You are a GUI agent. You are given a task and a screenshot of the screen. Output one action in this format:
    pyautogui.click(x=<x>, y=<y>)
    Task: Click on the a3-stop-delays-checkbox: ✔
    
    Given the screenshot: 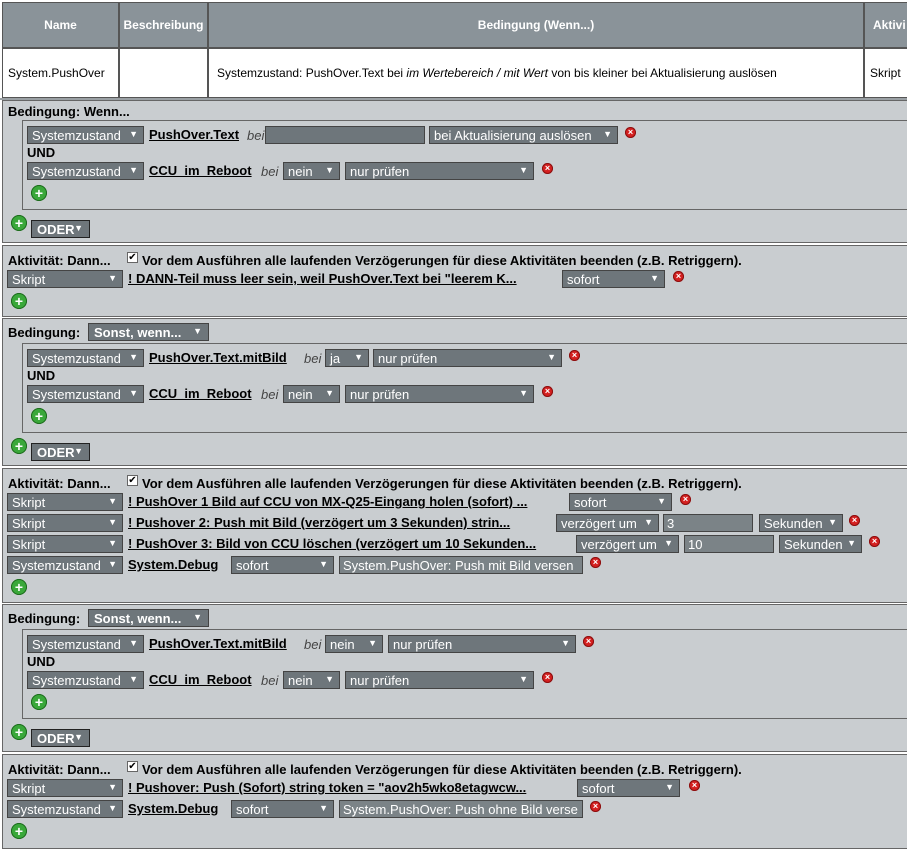 What is the action you would take?
    pyautogui.click(x=132, y=766)
    